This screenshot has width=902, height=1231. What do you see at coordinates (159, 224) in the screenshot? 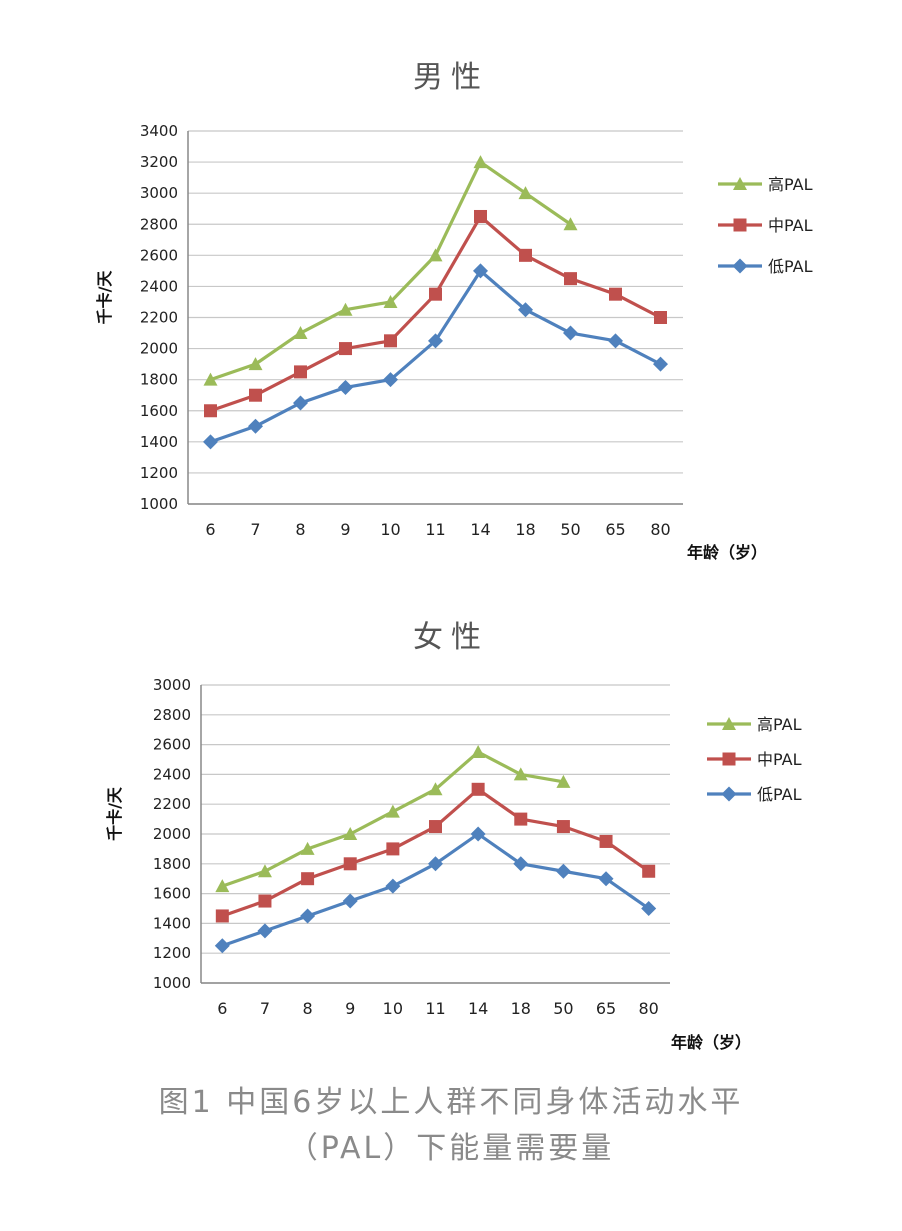
I see `y-tick-label: 2800` at bounding box center [159, 224].